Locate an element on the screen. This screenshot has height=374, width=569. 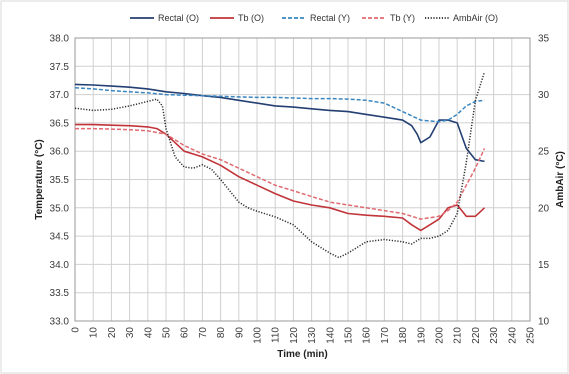
x-tick-label: 250 is located at coordinates (531, 335).